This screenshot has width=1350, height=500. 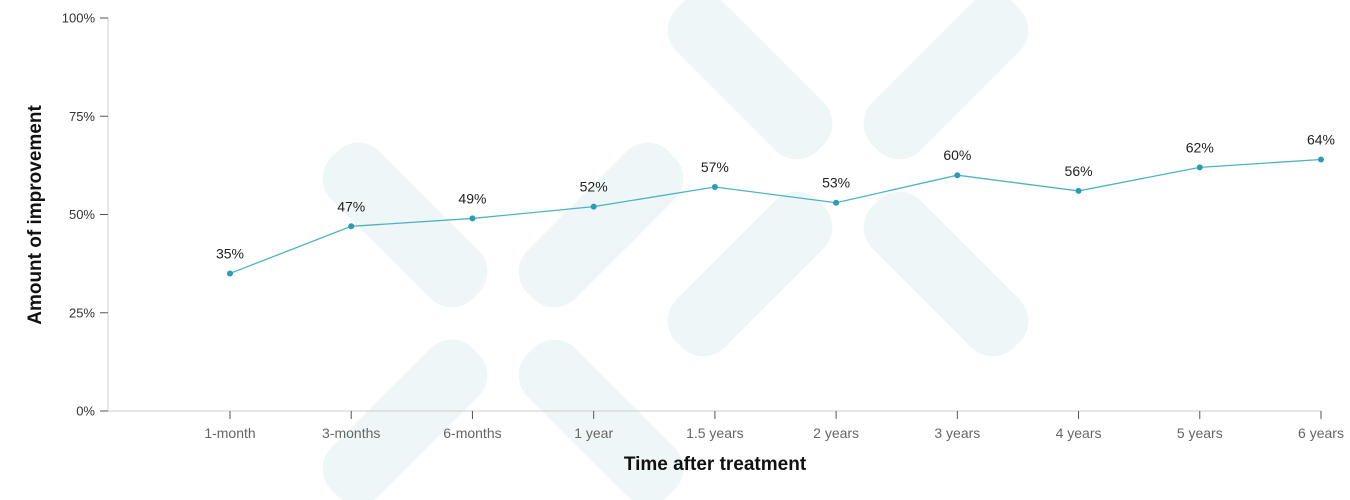 I want to click on x-tick-label: 2 years, so click(x=836, y=433).